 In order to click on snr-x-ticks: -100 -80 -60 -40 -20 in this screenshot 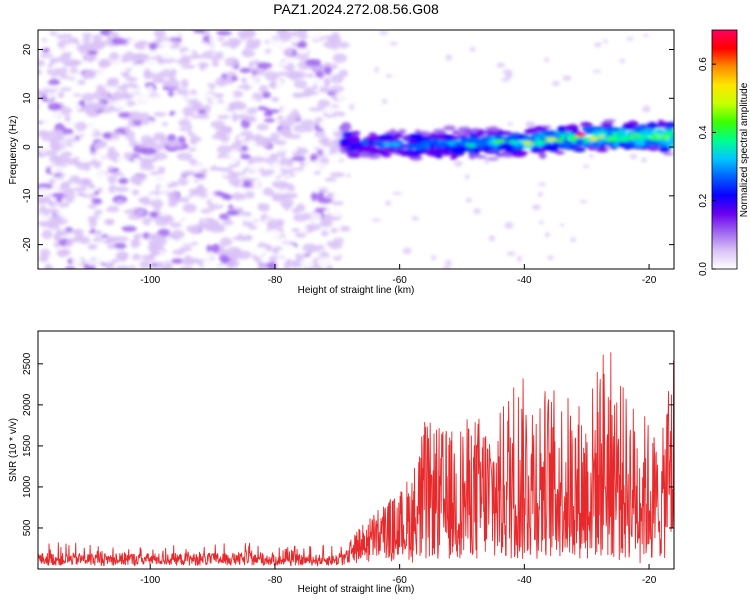, I will do `click(398, 575)`.